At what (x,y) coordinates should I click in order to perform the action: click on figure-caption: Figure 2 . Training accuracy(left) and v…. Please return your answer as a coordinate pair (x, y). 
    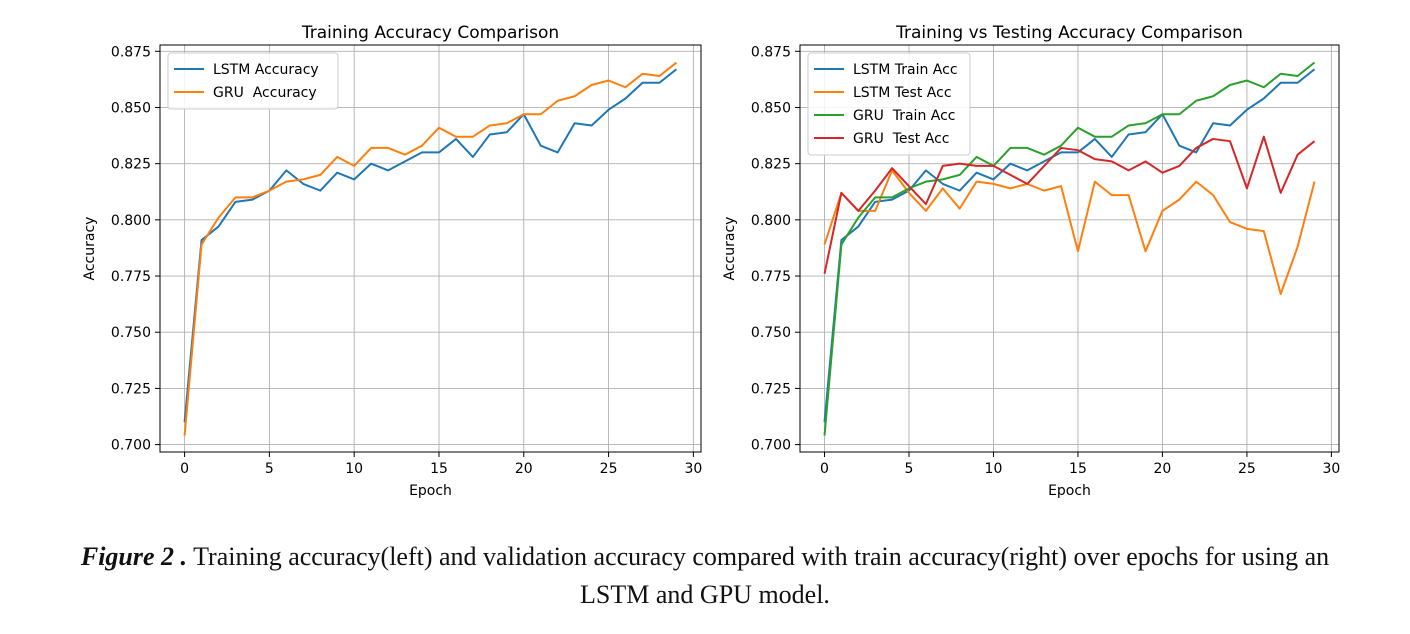
    Looking at the image, I should click on (705, 576).